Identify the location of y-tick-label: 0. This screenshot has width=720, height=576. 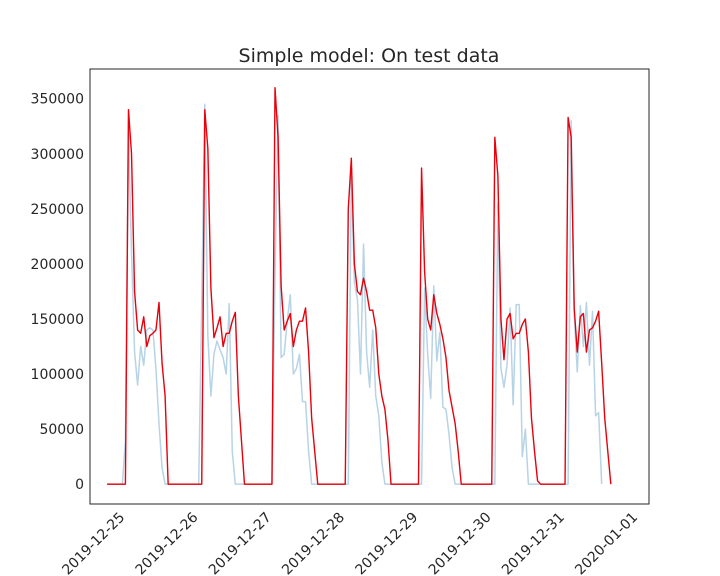
(79, 485).